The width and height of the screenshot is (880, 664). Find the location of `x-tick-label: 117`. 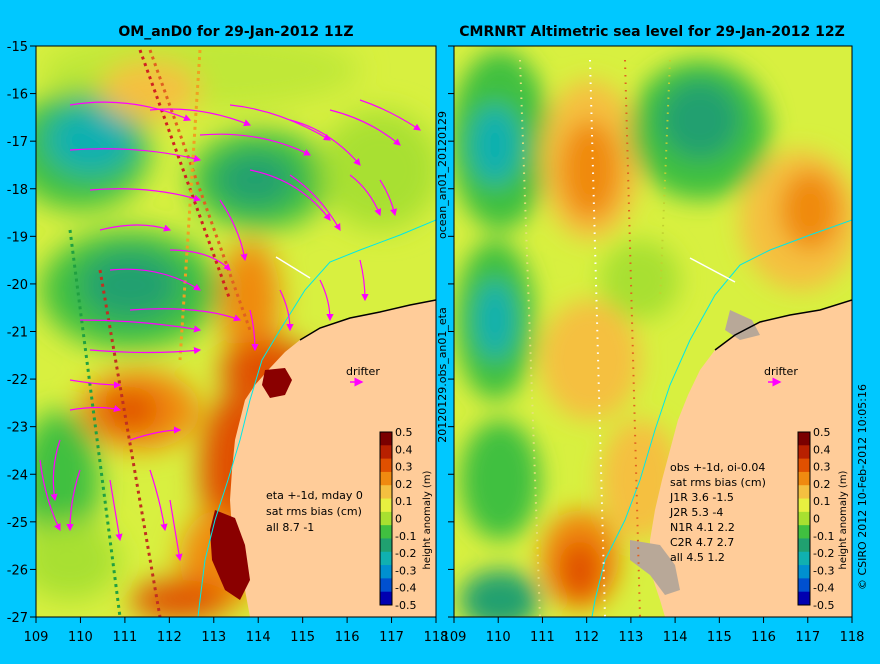

x-tick-label: 117 is located at coordinates (807, 637).